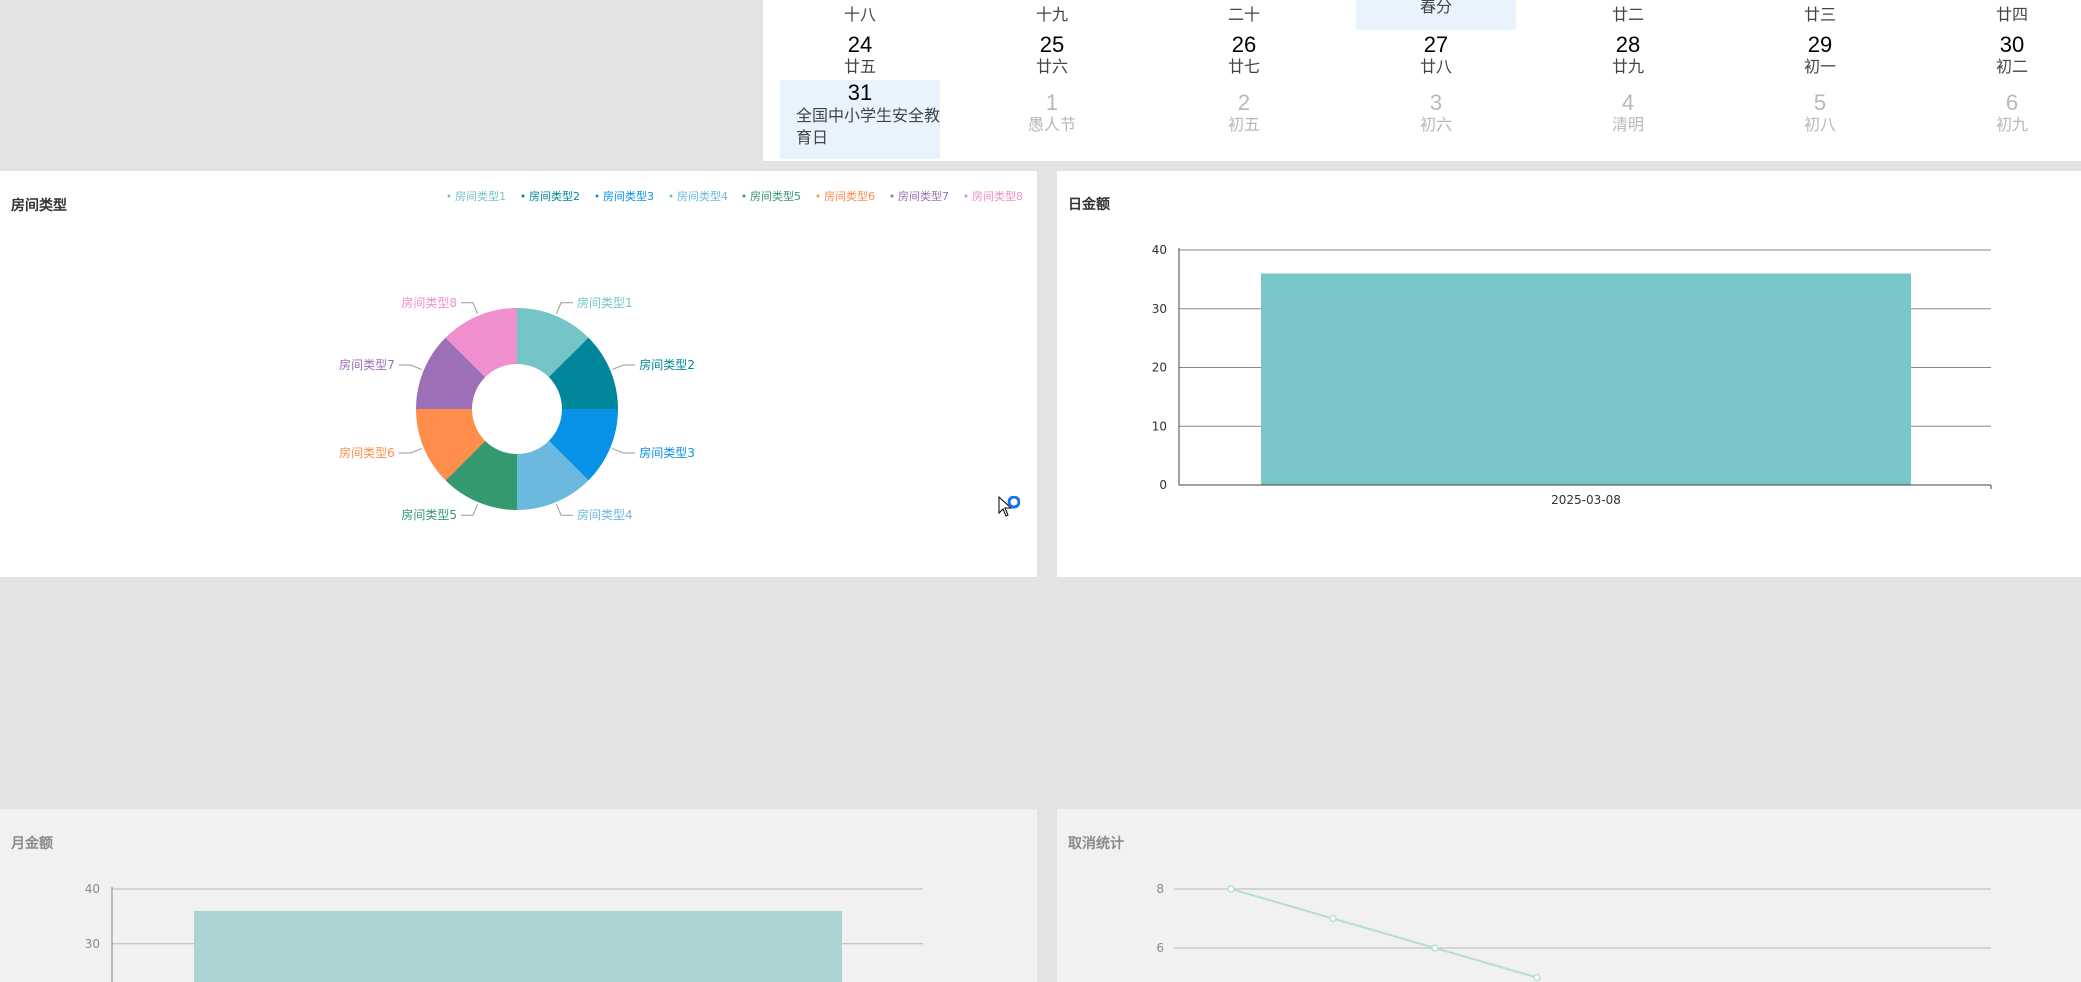  I want to click on legend-item: 房间类型2, so click(551, 196).